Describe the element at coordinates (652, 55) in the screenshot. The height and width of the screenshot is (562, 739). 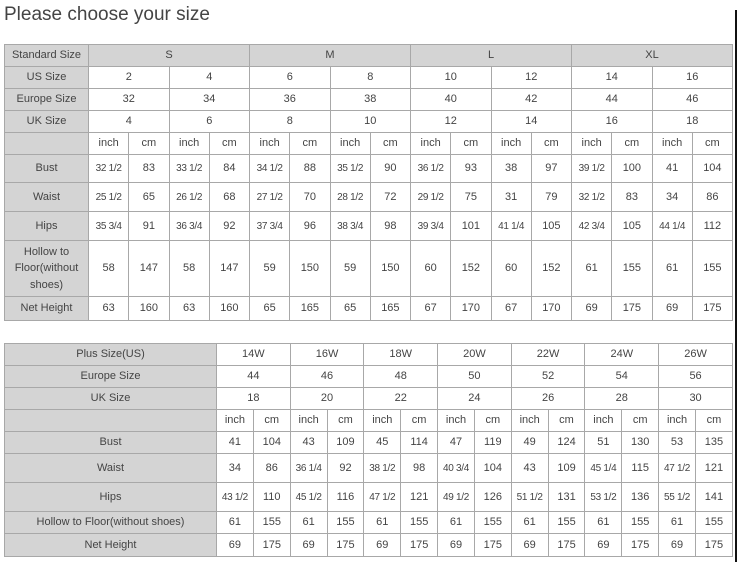
I see `size-header-cell: XL` at that location.